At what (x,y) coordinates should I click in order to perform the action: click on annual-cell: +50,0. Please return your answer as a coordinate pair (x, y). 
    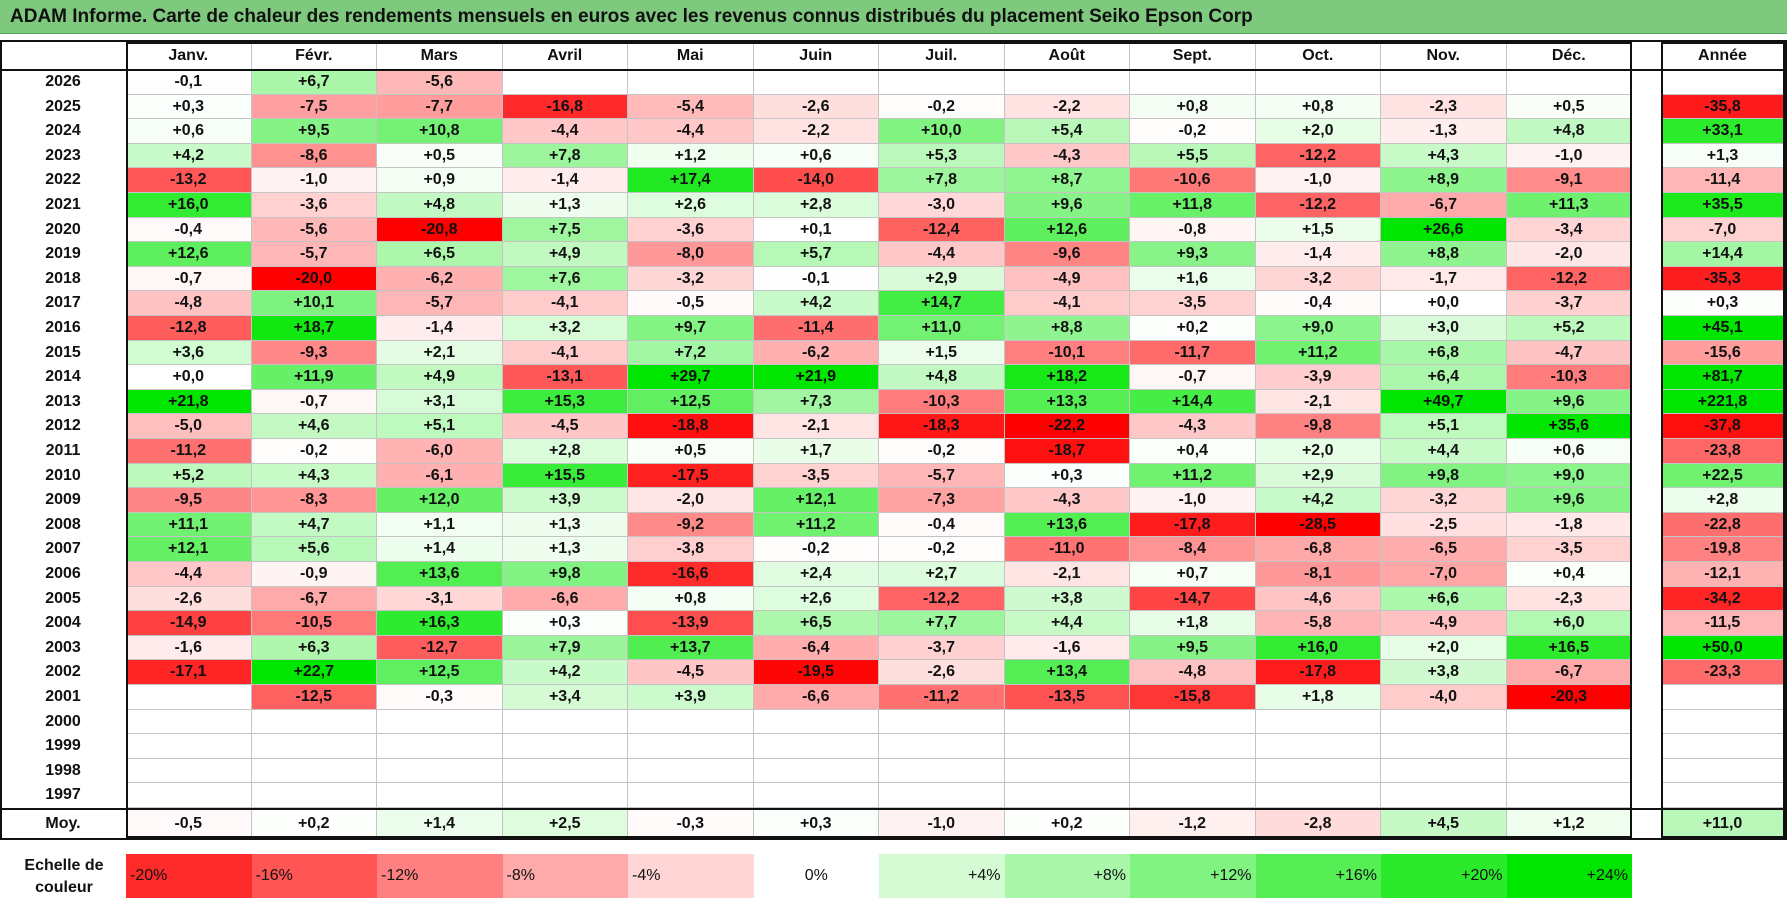
    Looking at the image, I should click on (1723, 648).